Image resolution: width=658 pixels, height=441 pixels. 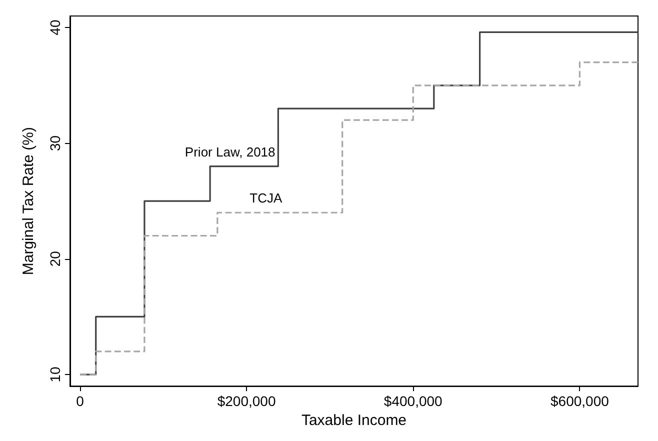 I want to click on y-tick-label: 10, so click(x=55, y=374).